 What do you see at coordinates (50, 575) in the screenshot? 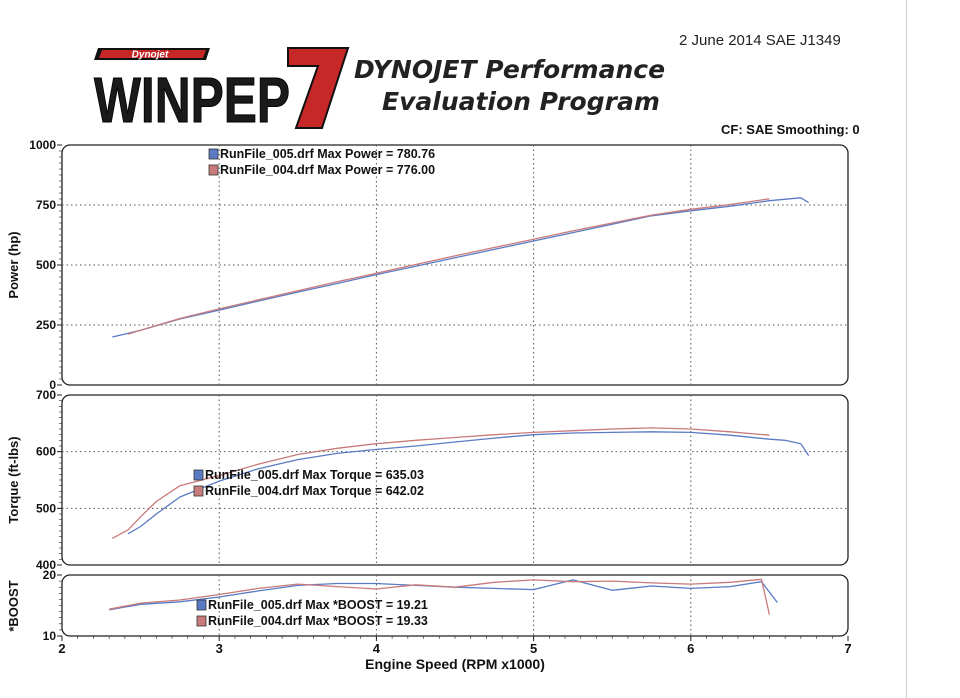
I see `y-tick-label: 20` at bounding box center [50, 575].